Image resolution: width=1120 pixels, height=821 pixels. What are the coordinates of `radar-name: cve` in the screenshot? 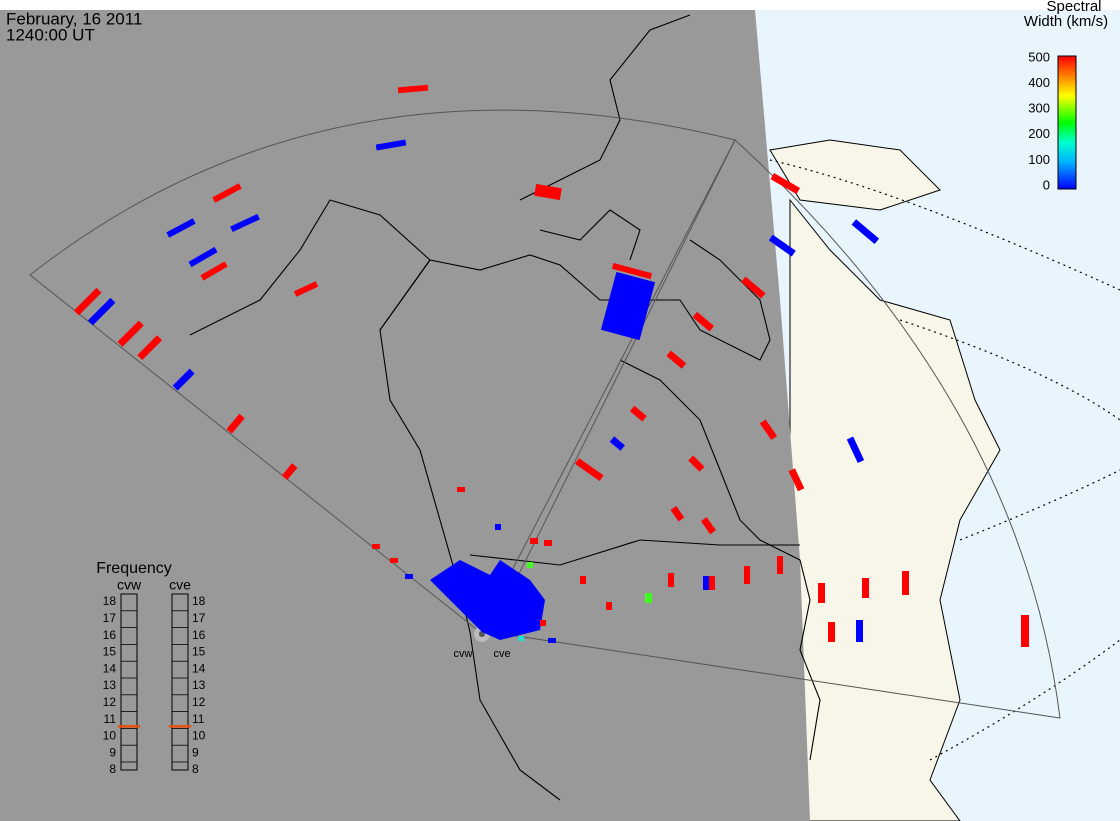 It's located at (180, 585).